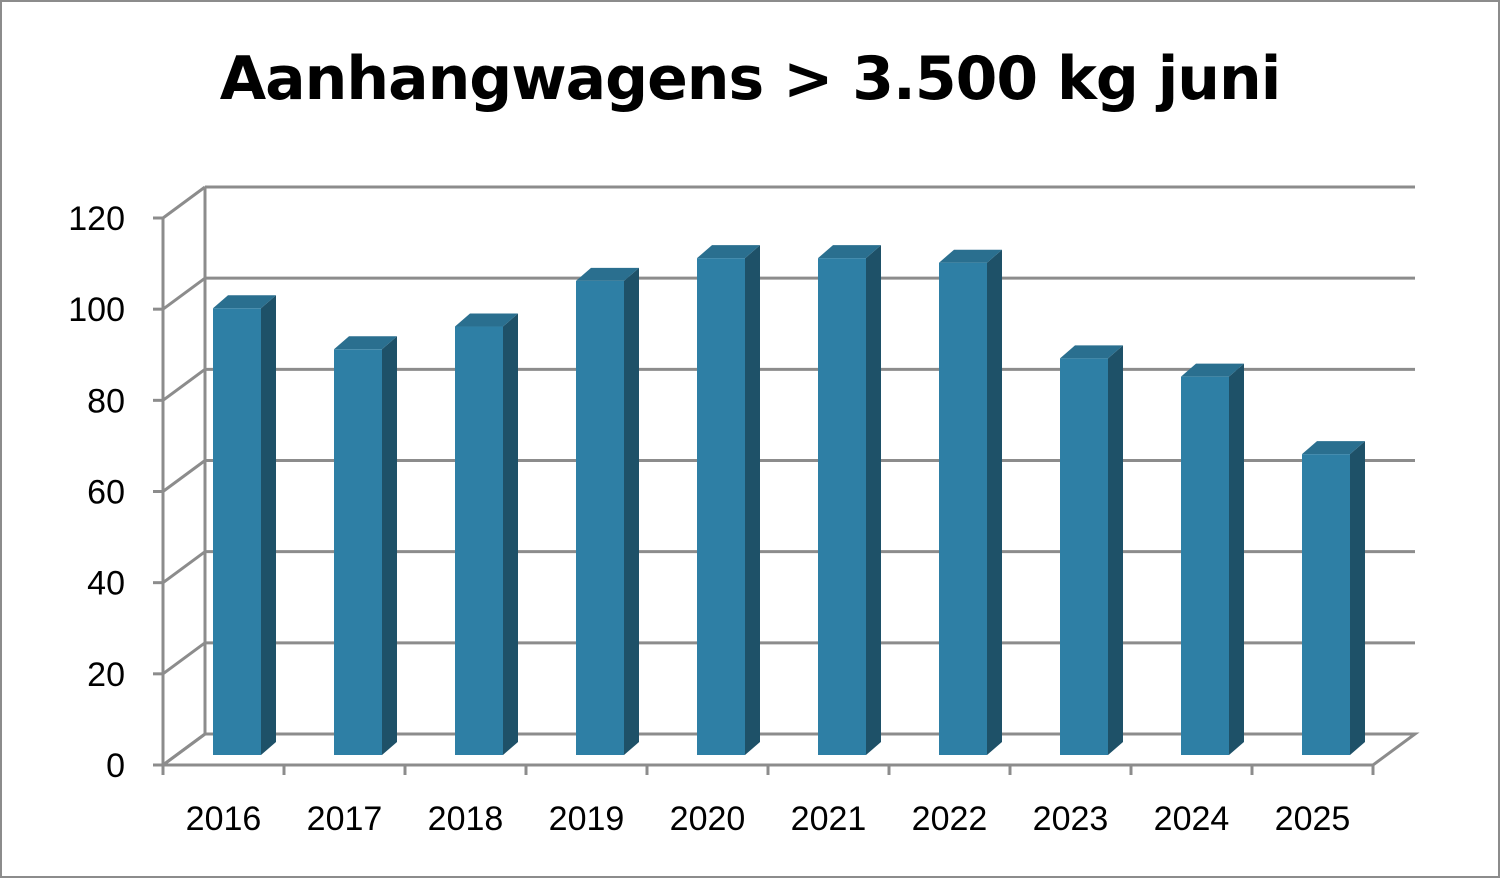 The width and height of the screenshot is (1500, 878). Describe the element at coordinates (750, 79) in the screenshot. I see `chart-title: Aanhangwagens > 3.500 kg juni` at that location.